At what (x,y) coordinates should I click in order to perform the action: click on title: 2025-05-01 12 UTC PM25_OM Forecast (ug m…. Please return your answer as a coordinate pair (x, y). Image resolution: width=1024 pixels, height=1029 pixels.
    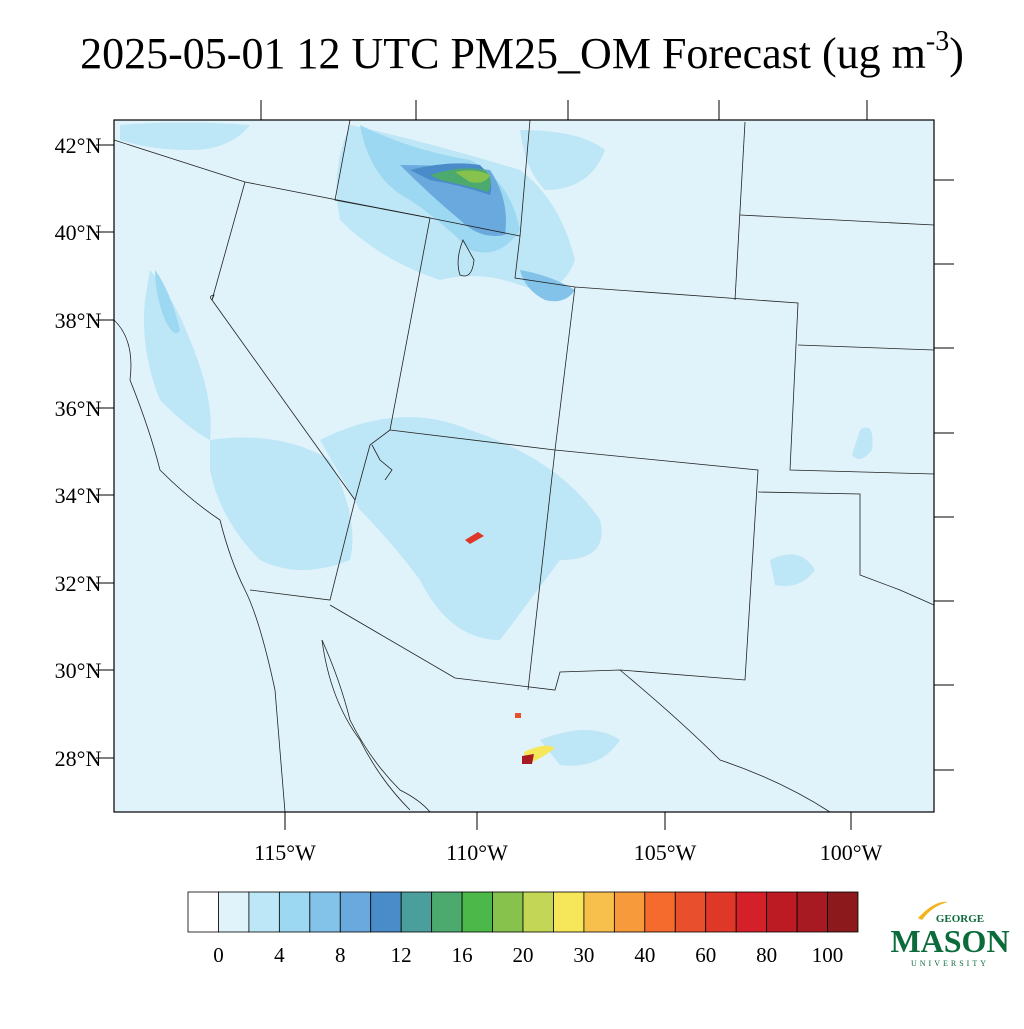
    Looking at the image, I should click on (522, 52).